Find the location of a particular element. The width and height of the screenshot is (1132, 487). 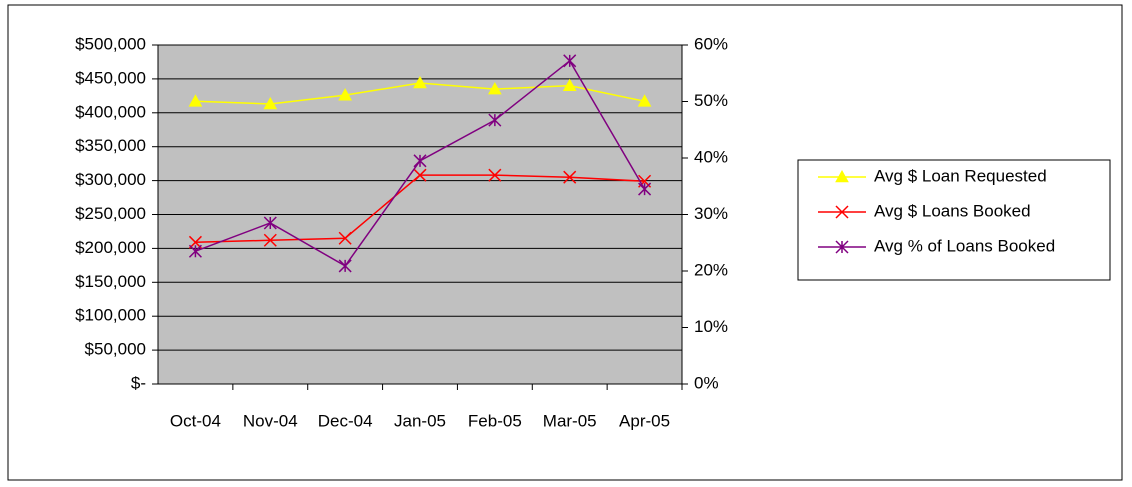

y-tick-label: $- is located at coordinates (138, 382).